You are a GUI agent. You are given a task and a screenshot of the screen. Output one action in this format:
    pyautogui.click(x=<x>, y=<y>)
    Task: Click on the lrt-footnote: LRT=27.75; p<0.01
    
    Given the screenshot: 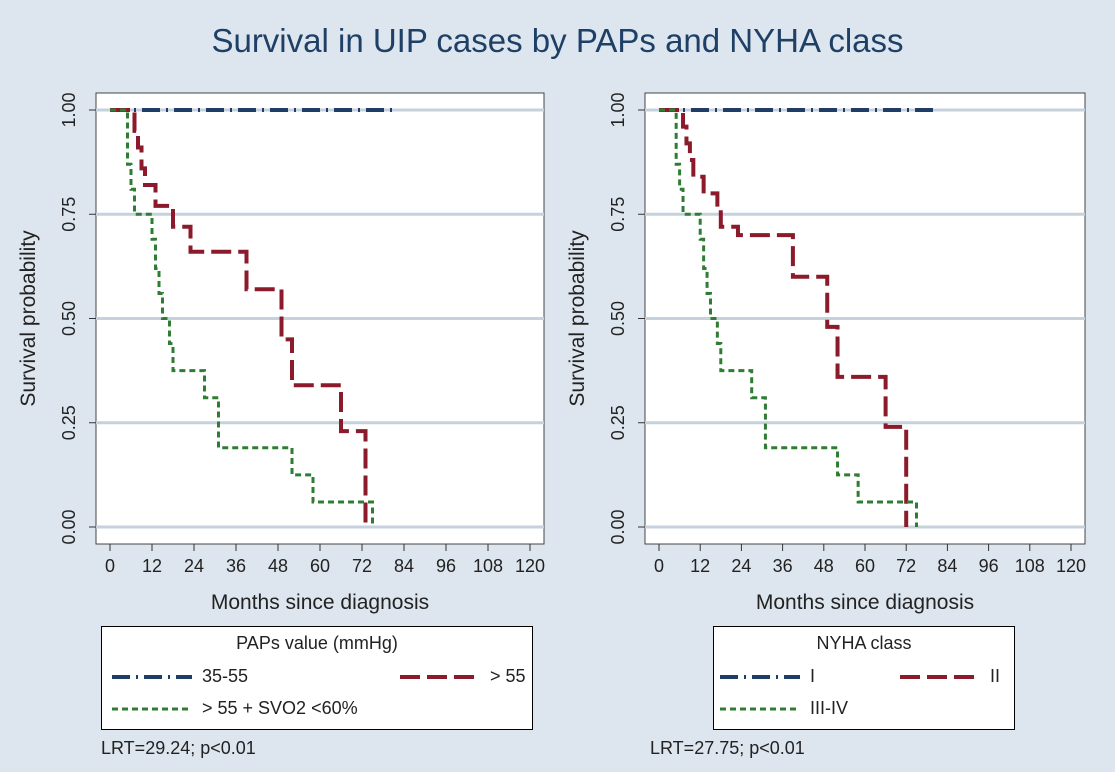 What is the action you would take?
    pyautogui.click(x=727, y=748)
    